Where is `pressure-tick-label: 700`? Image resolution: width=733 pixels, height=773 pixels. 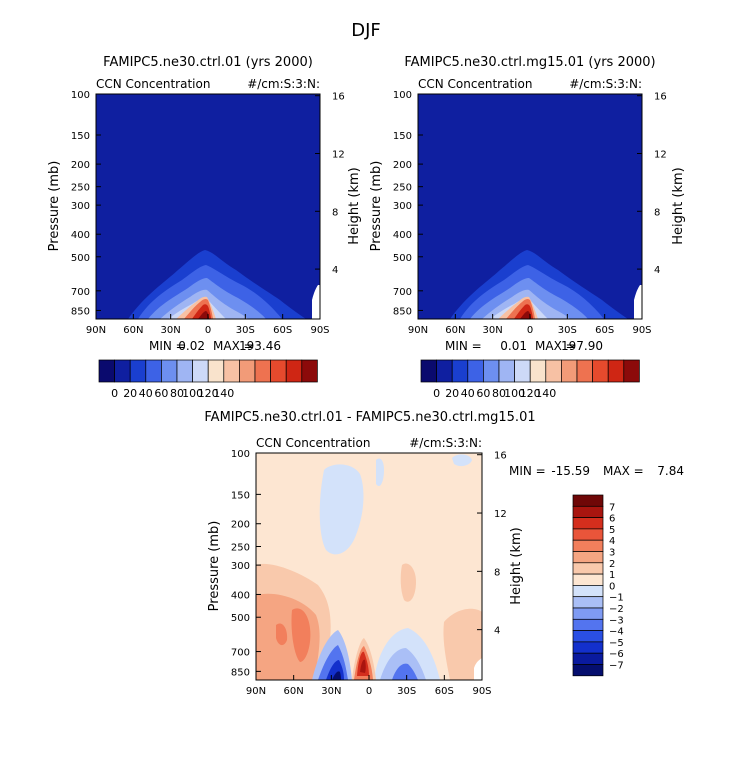 pressure-tick-label: 700 is located at coordinates (80, 292).